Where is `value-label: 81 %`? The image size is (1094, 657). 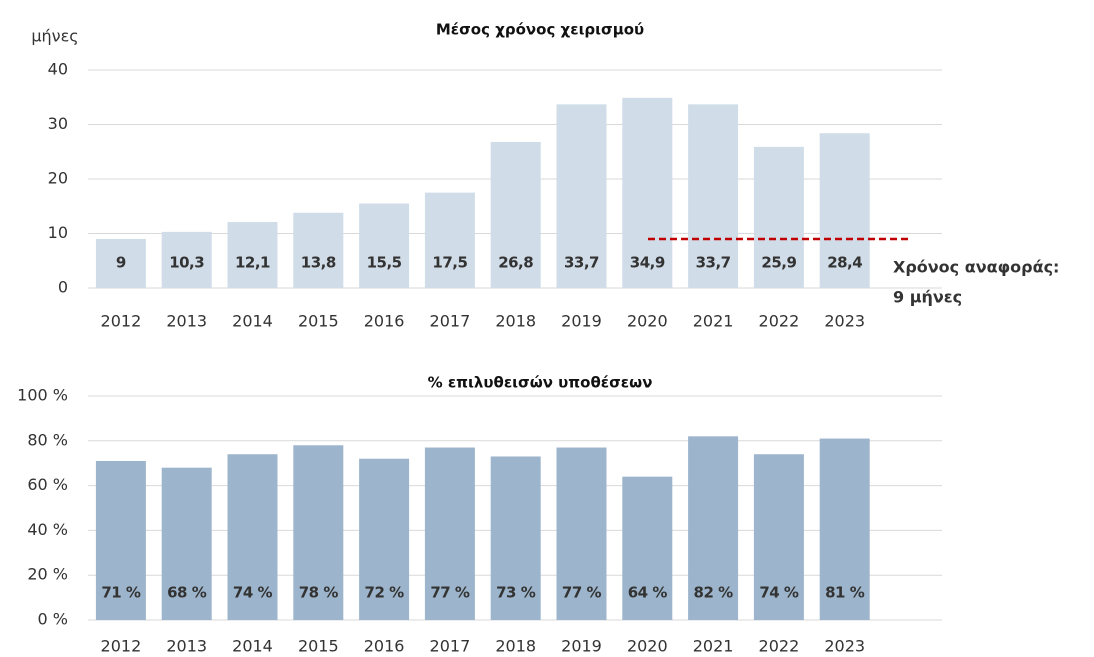 value-label: 81 % is located at coordinates (845, 593).